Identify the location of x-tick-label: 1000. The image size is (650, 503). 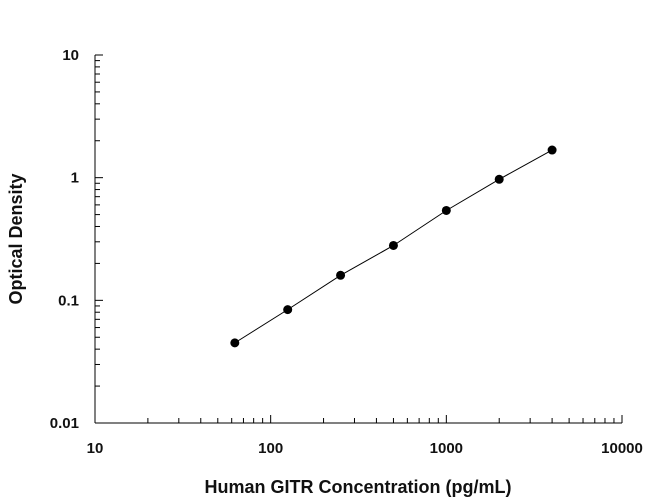
(446, 448).